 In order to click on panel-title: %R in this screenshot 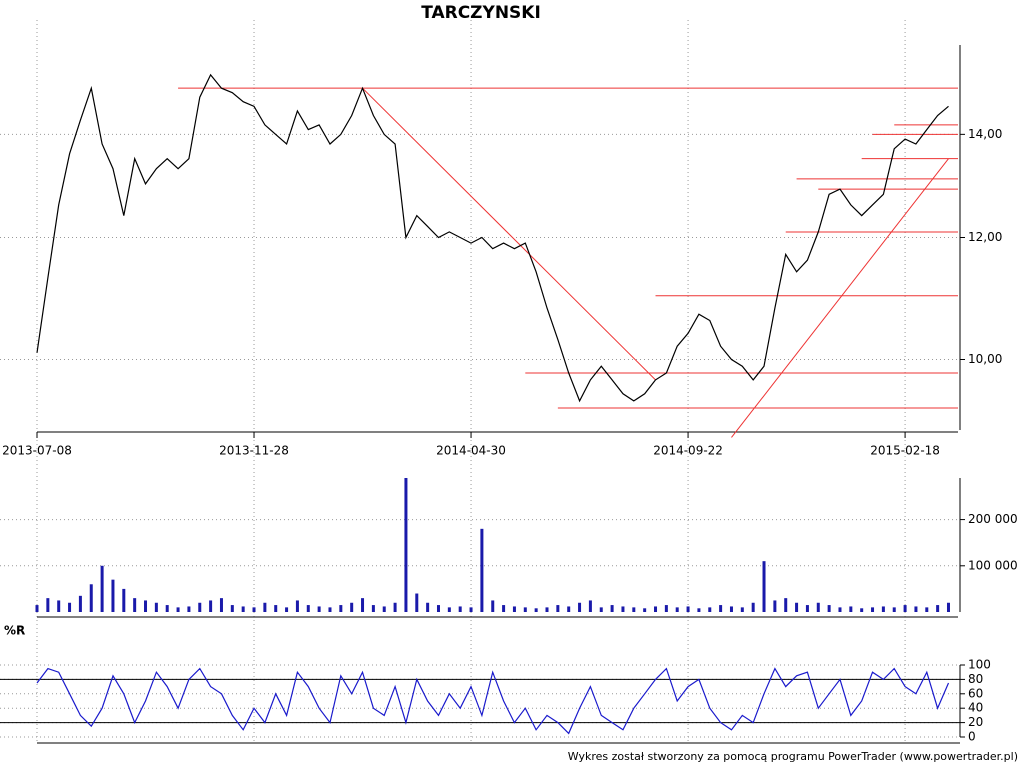, I will do `click(14, 631)`.